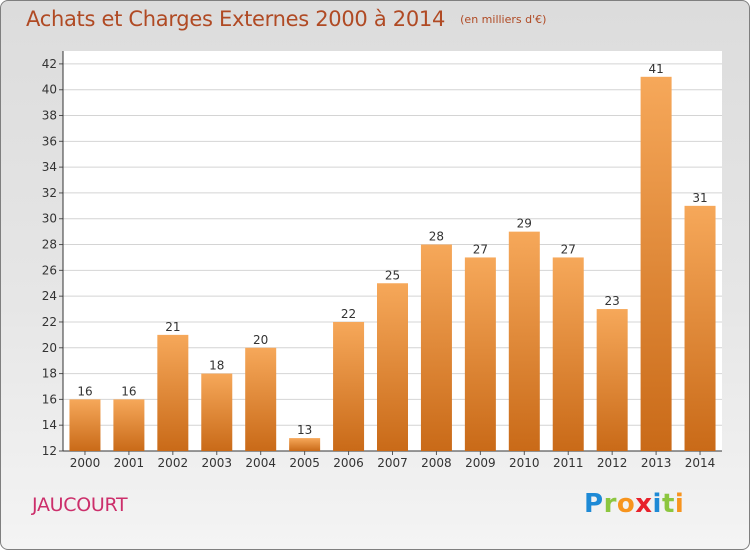  Describe the element at coordinates (700, 463) in the screenshot. I see `x-tick-label: 2014` at that location.